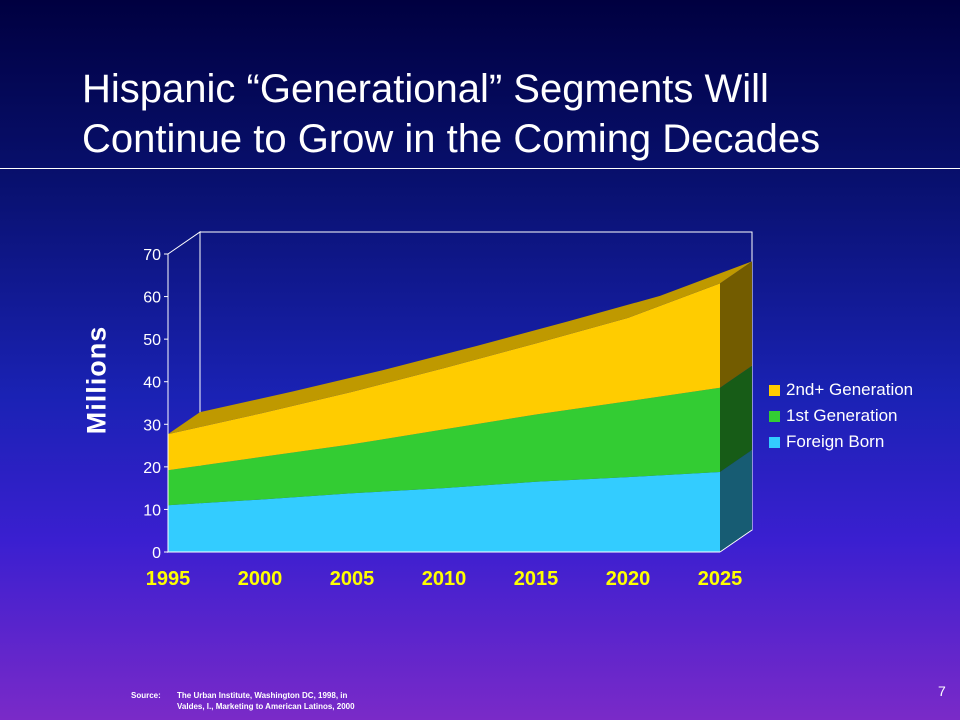 The height and width of the screenshot is (720, 960). I want to click on x-tick-label: 2010, so click(444, 579).